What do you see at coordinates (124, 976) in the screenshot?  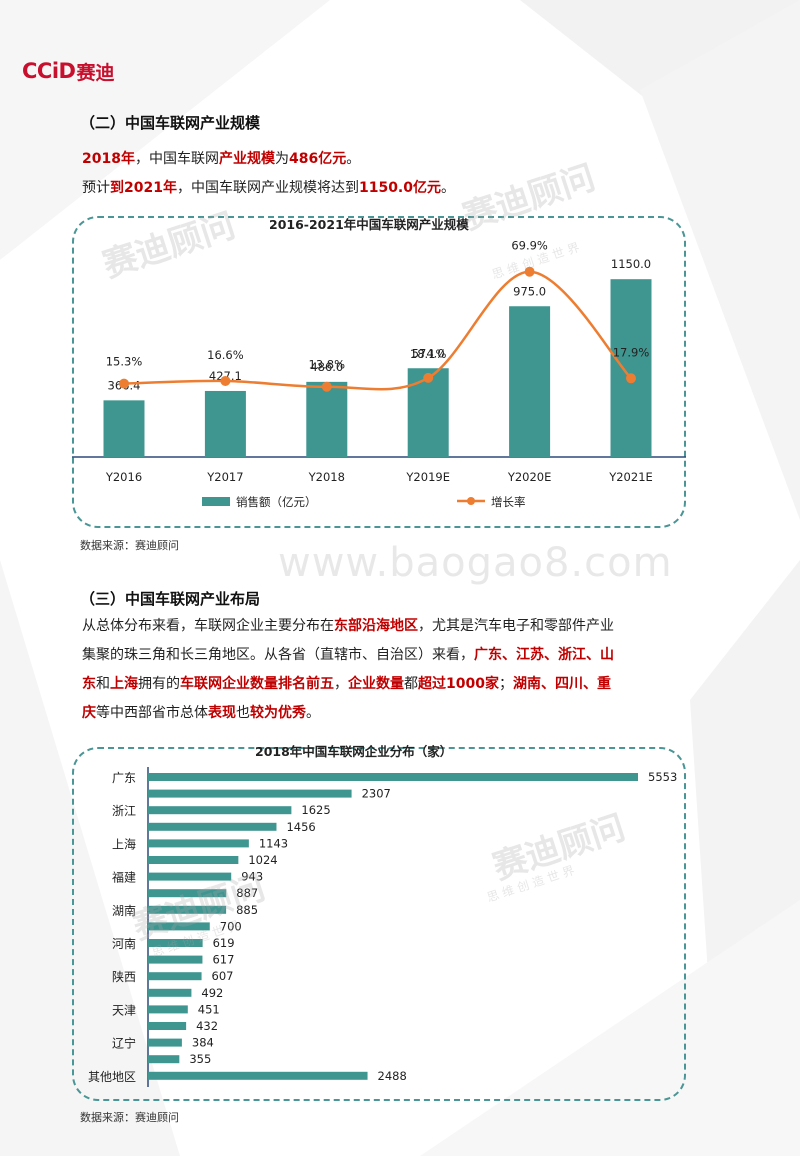 I see `chart2-category-label: 陕西` at bounding box center [124, 976].